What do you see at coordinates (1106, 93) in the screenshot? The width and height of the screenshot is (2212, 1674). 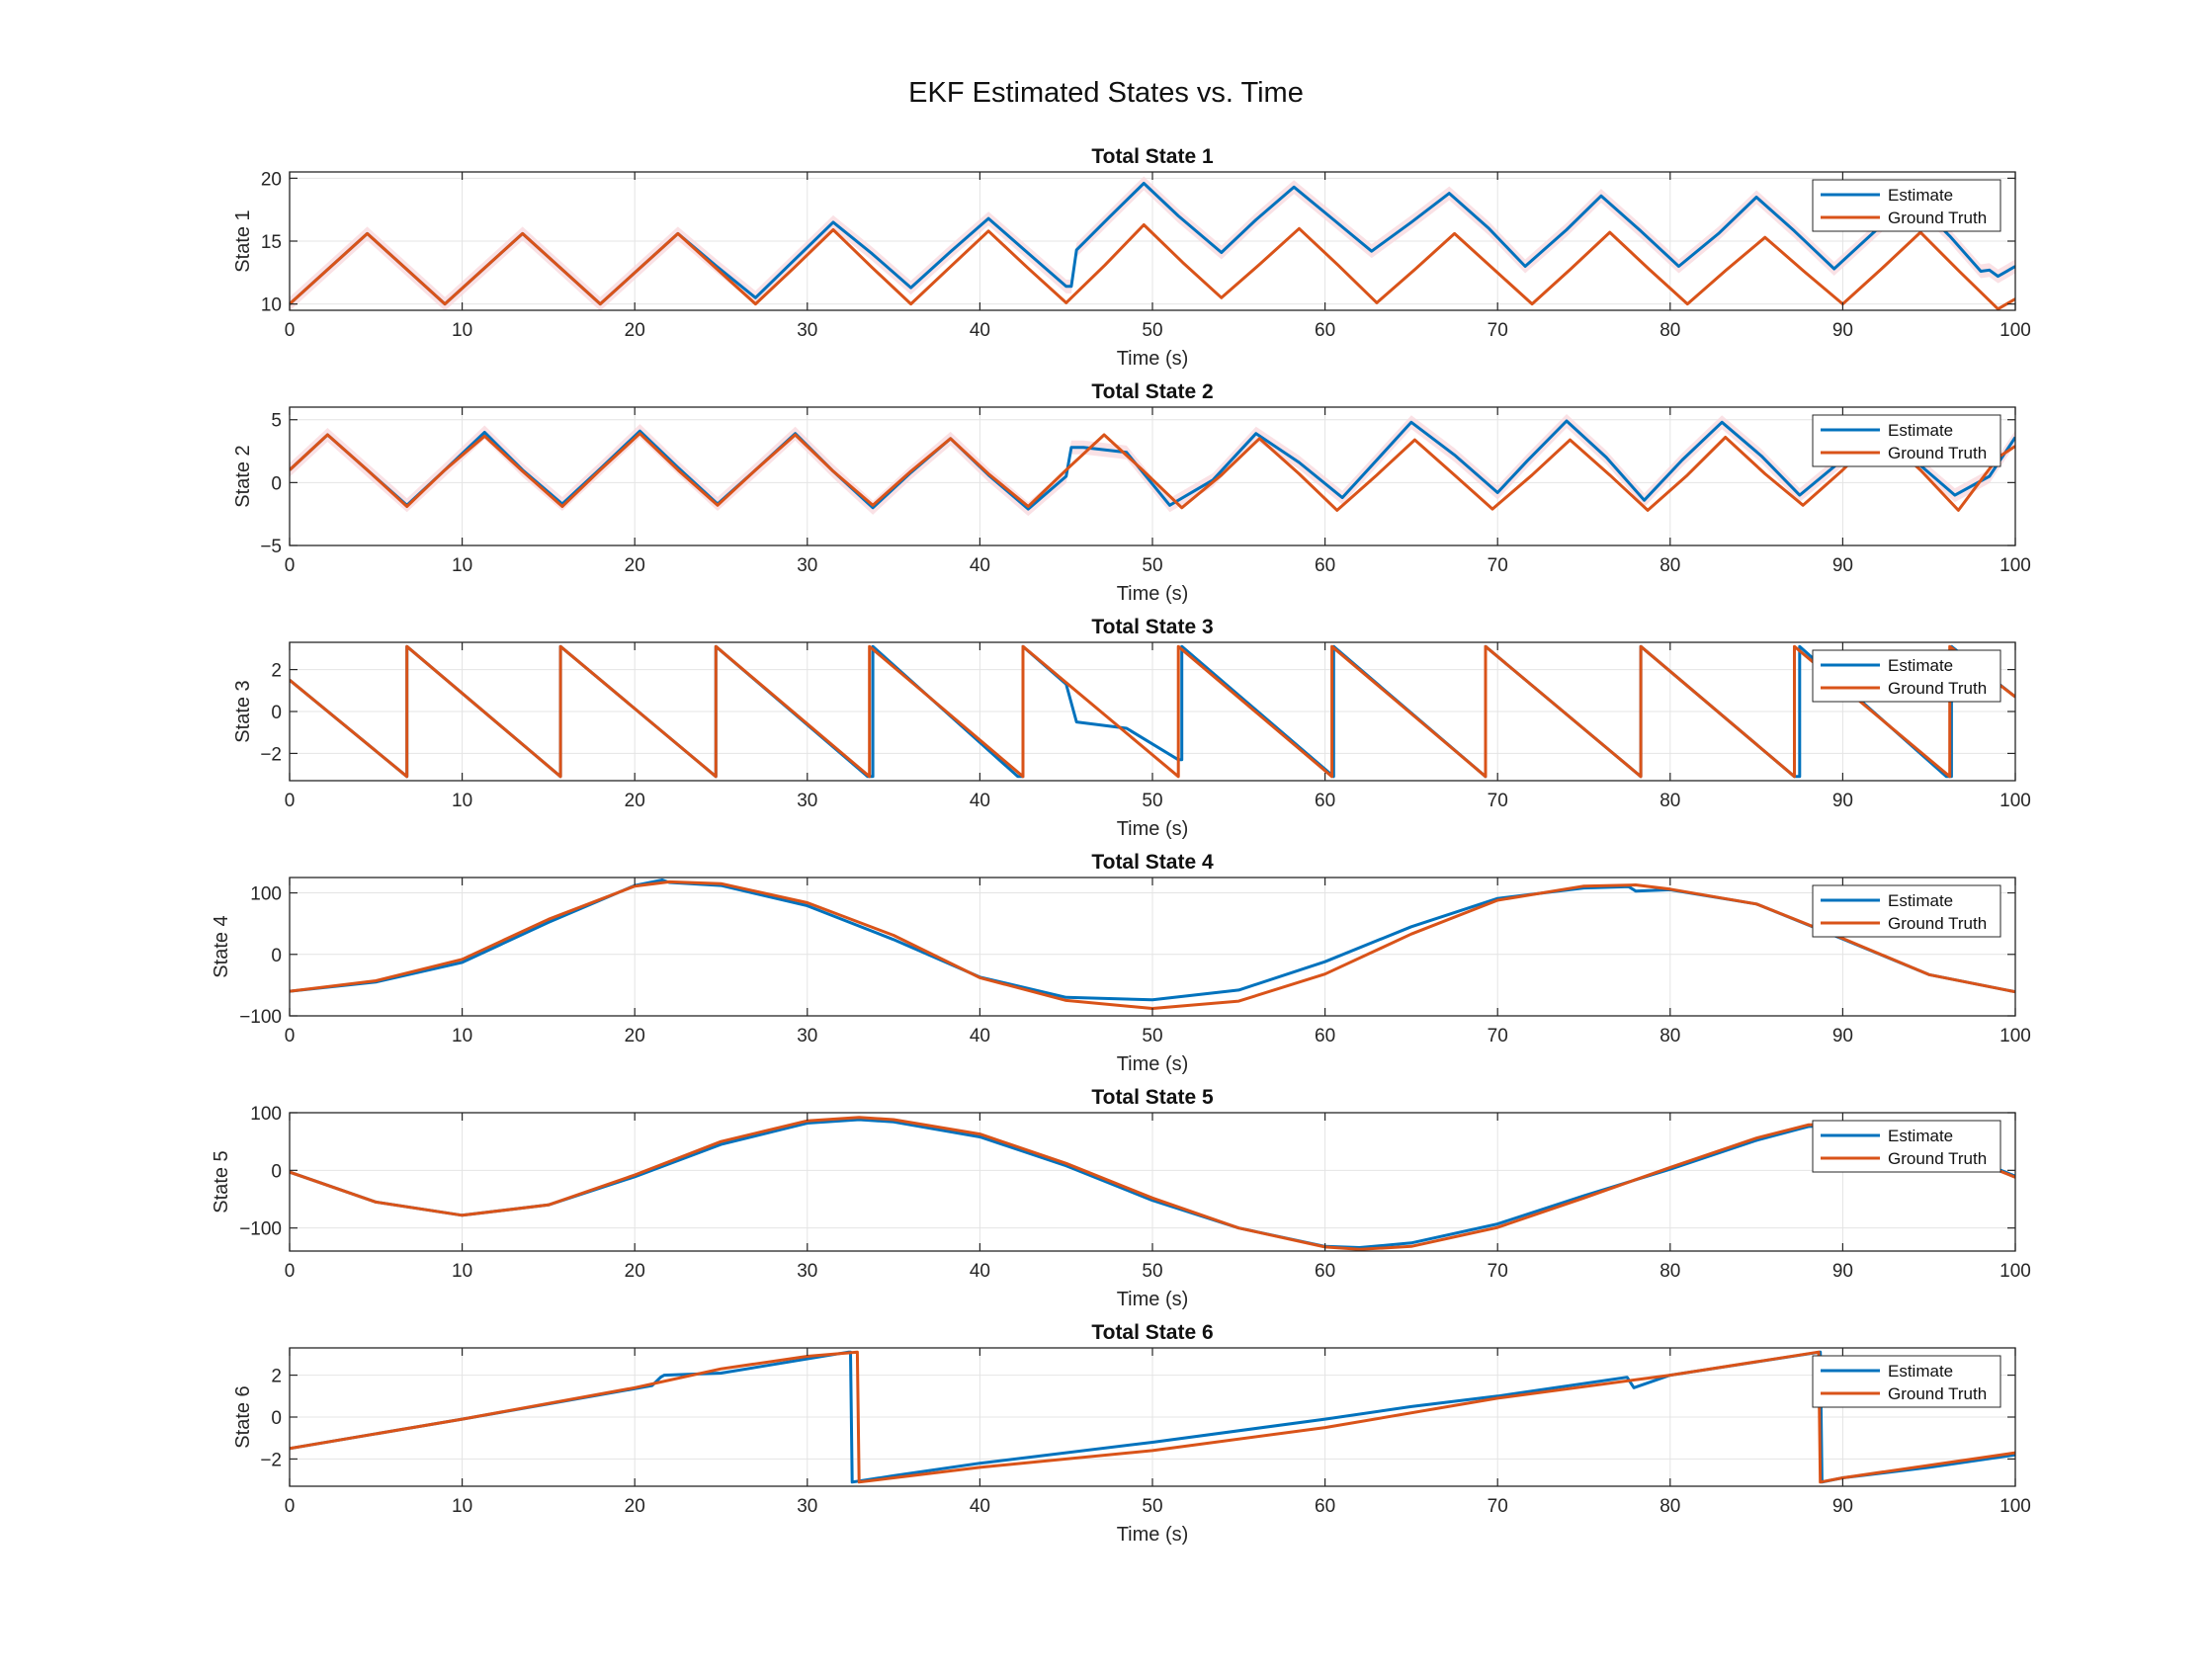 I see `figure-title: EKF Estimated States vs. Time` at bounding box center [1106, 93].